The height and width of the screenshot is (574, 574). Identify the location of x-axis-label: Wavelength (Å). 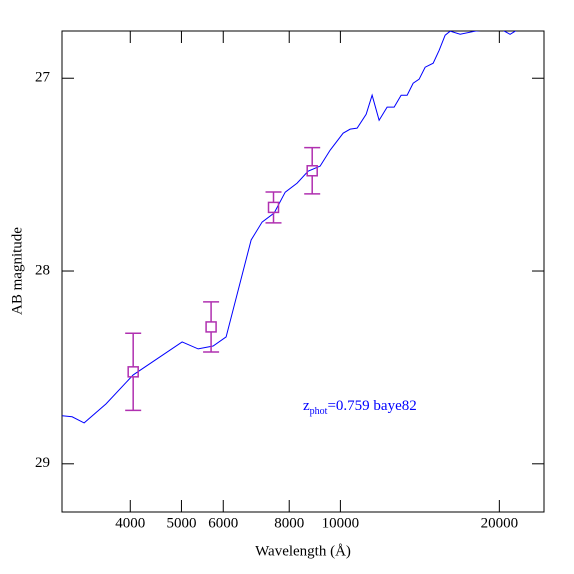
(303, 551).